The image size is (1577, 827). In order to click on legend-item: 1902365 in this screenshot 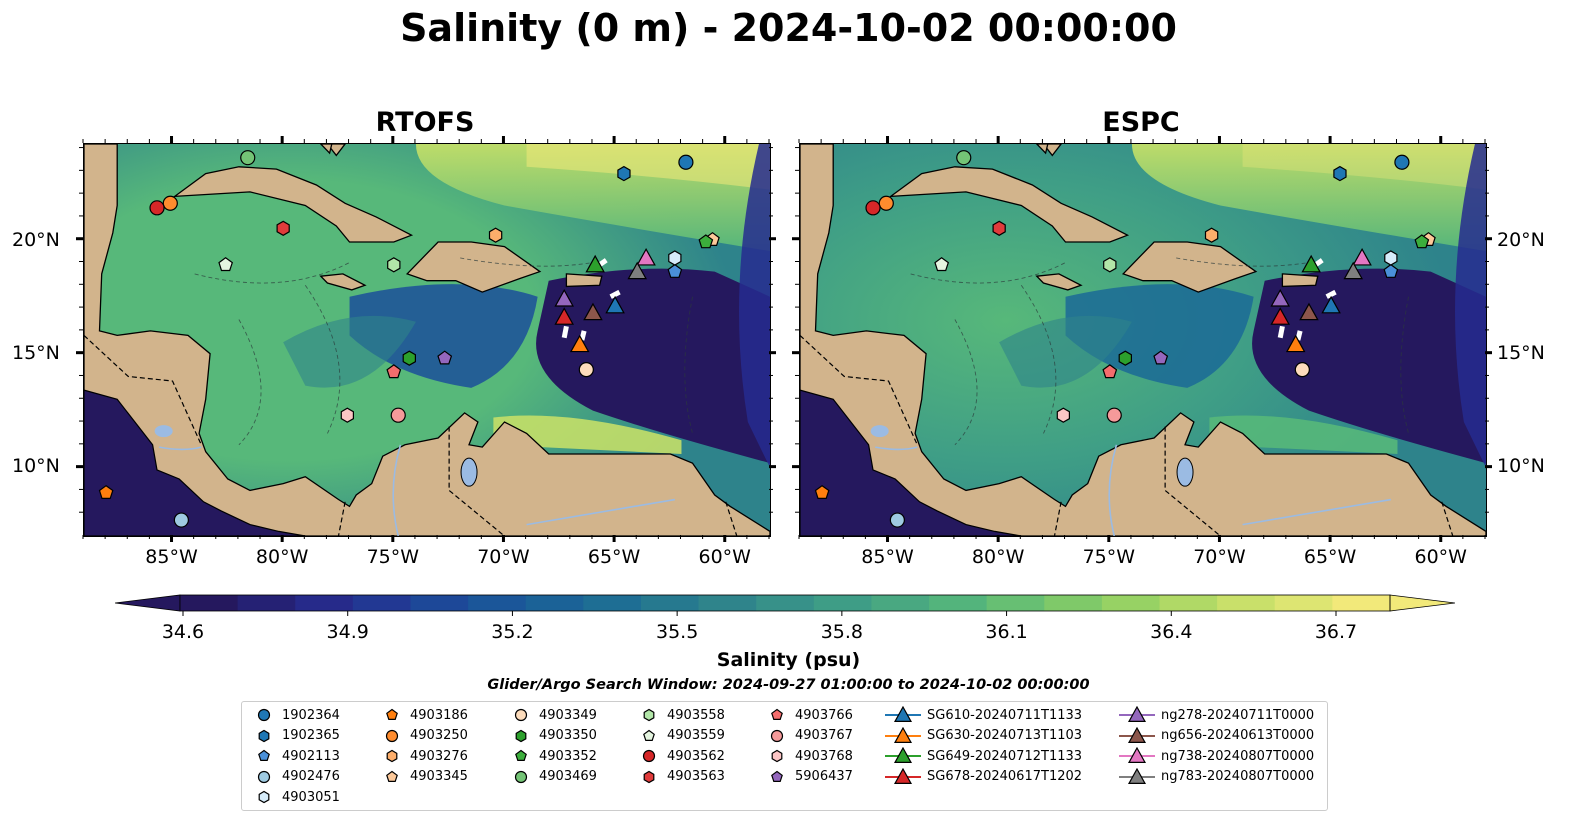, I will do `click(296, 736)`.